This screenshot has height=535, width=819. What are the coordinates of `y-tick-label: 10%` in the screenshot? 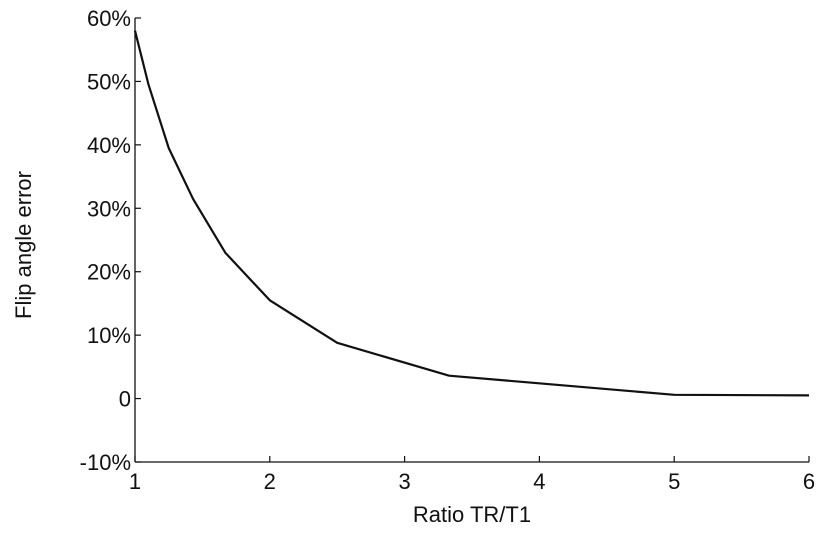 It's located at (109, 335).